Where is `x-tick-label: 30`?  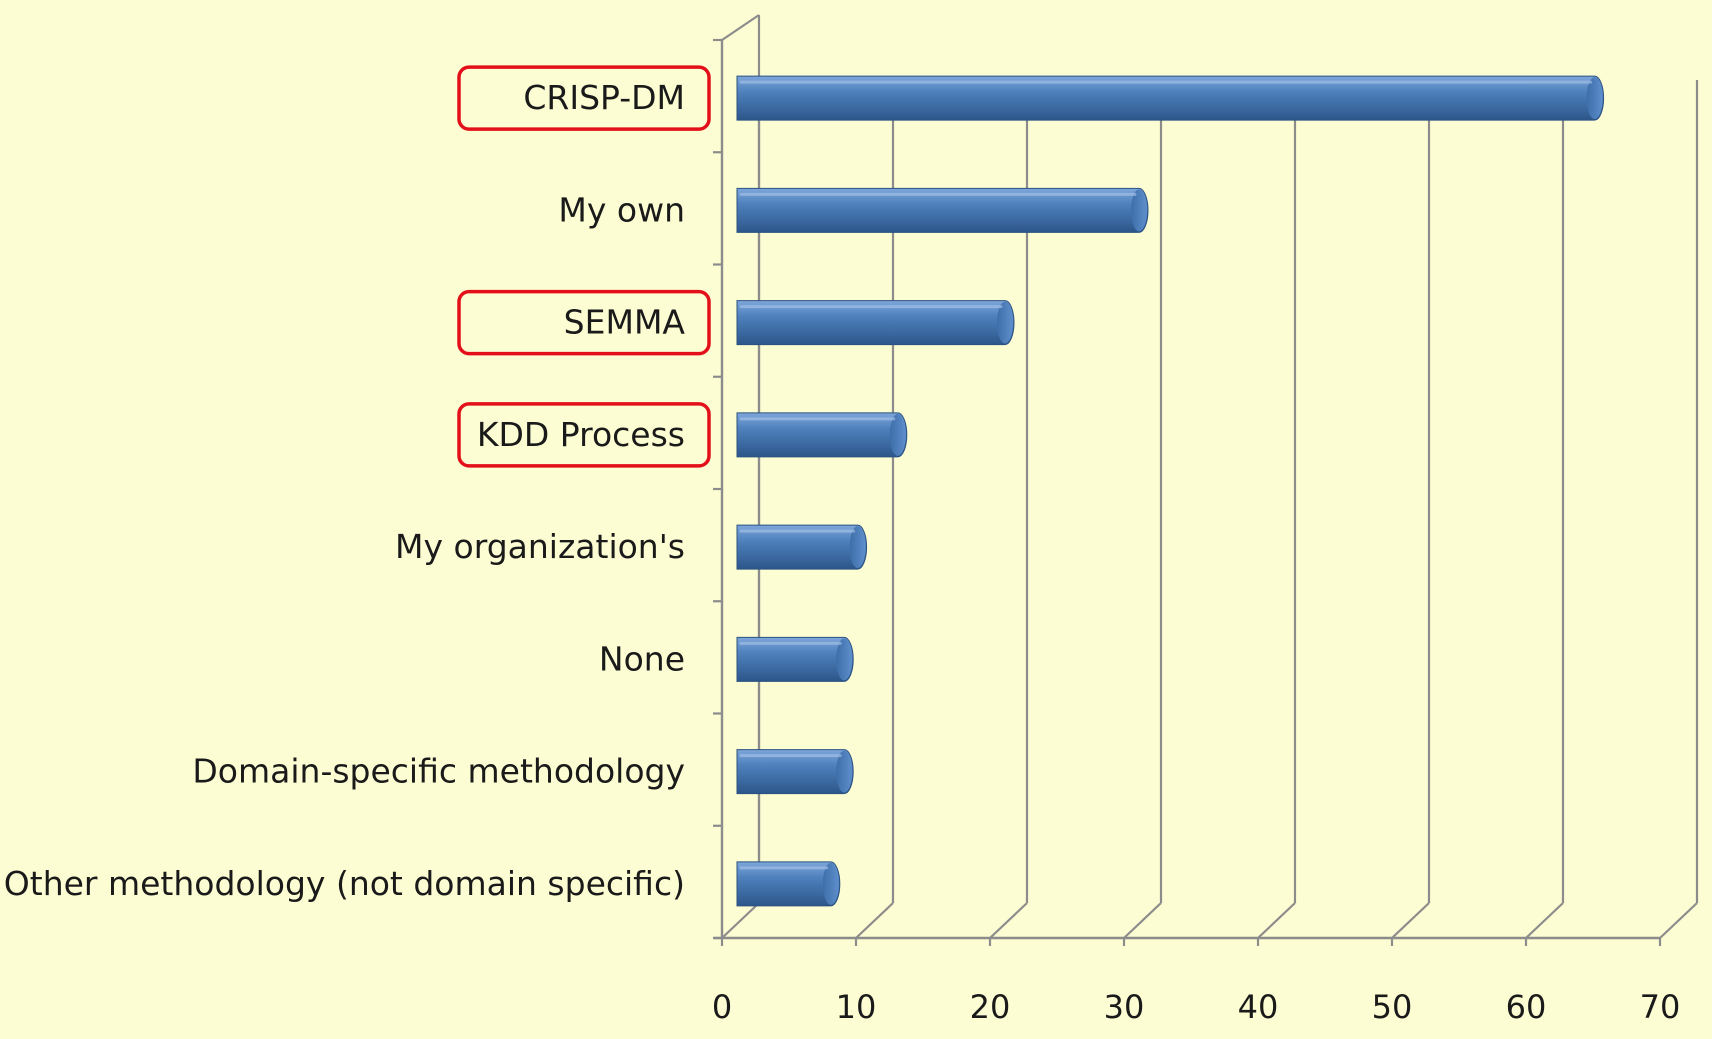 x-tick-label: 30 is located at coordinates (1124, 1007).